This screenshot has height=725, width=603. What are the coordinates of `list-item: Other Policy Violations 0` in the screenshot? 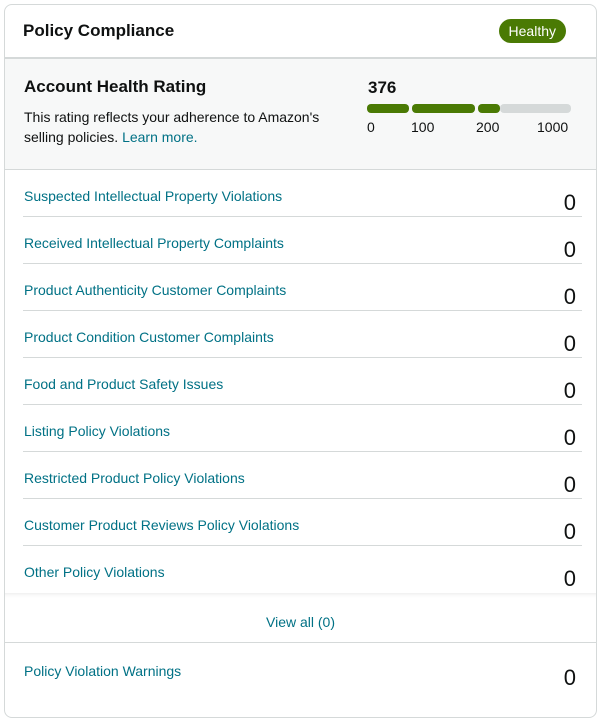 It's located at (302, 569).